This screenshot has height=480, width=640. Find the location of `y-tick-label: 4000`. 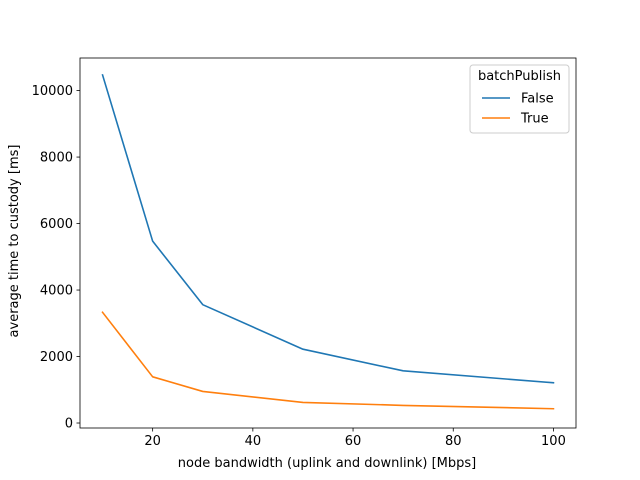

y-tick-label: 4000 is located at coordinates (56, 291).